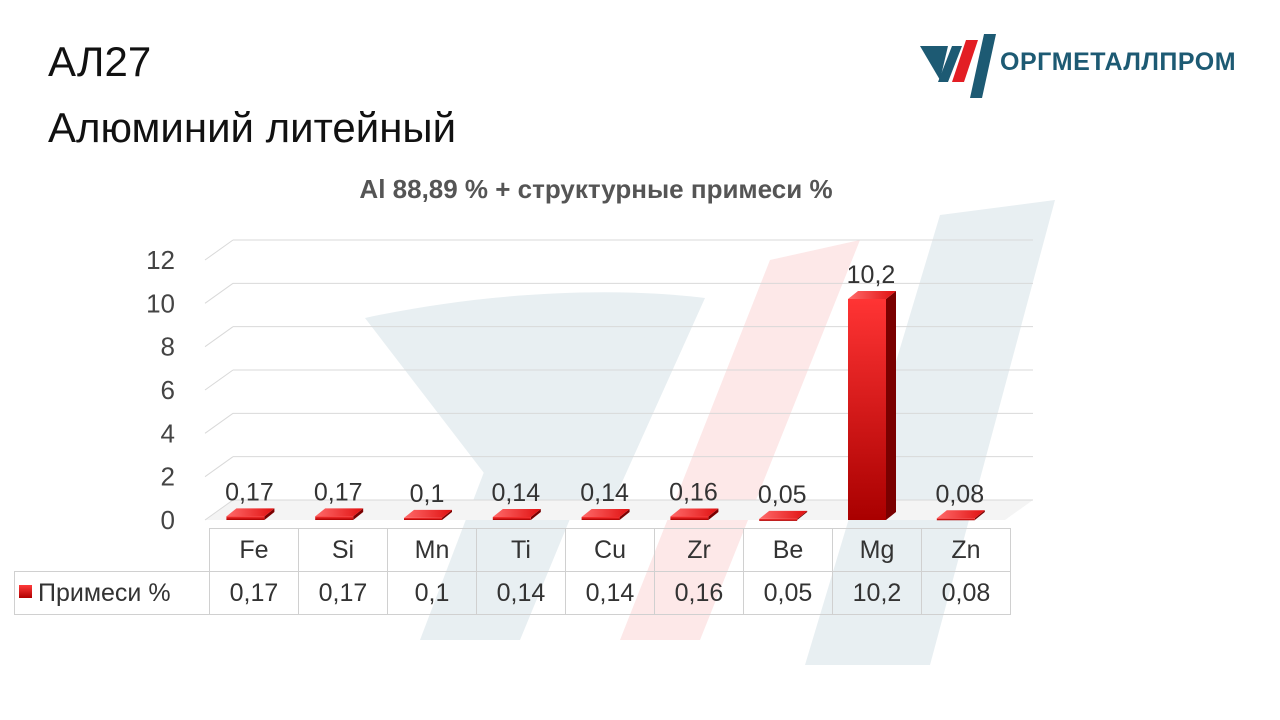 The height and width of the screenshot is (720, 1280). Describe the element at coordinates (252, 127) in the screenshot. I see `page-subtitle: Алюминий литейный` at that location.